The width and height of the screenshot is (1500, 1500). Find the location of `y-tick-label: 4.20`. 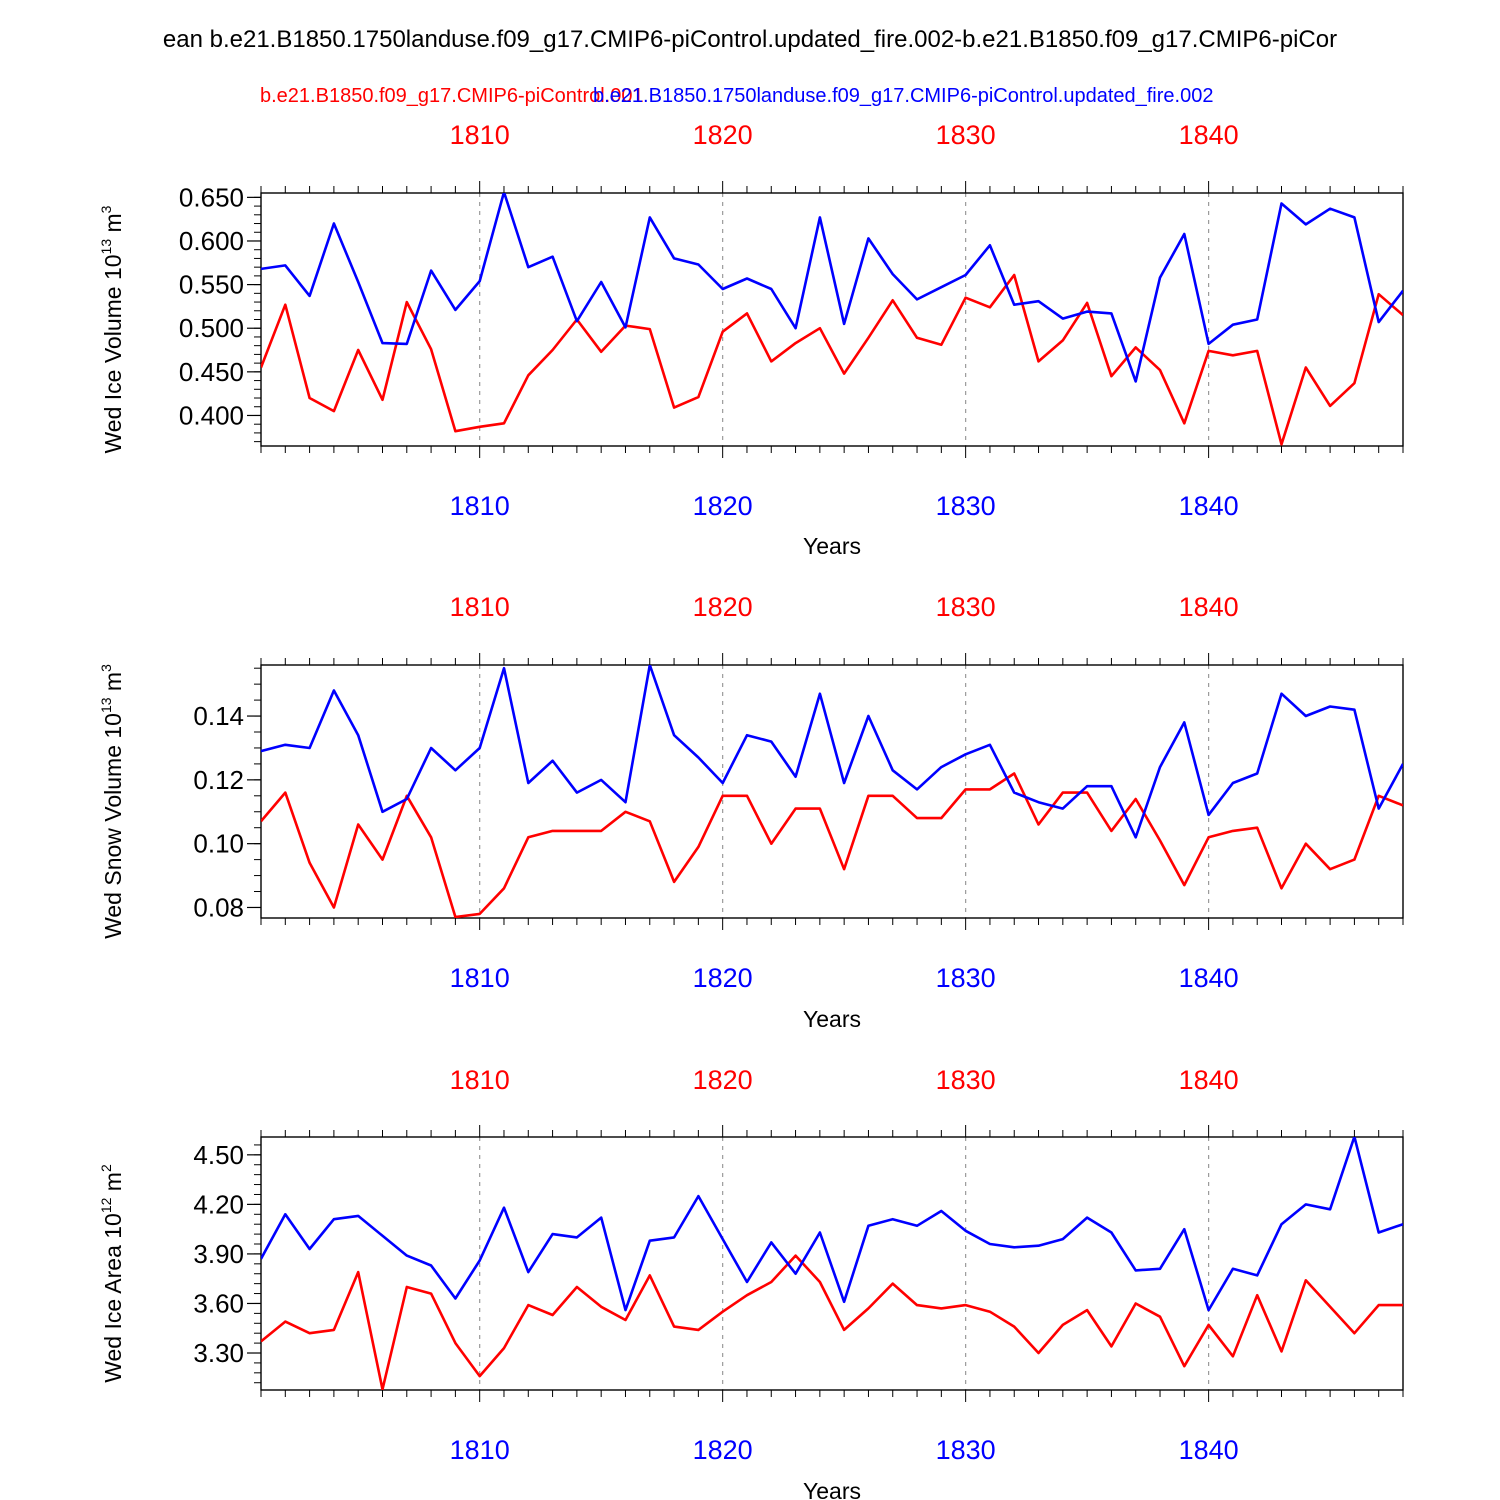

y-tick-label: 4.20 is located at coordinates (218, 1204).